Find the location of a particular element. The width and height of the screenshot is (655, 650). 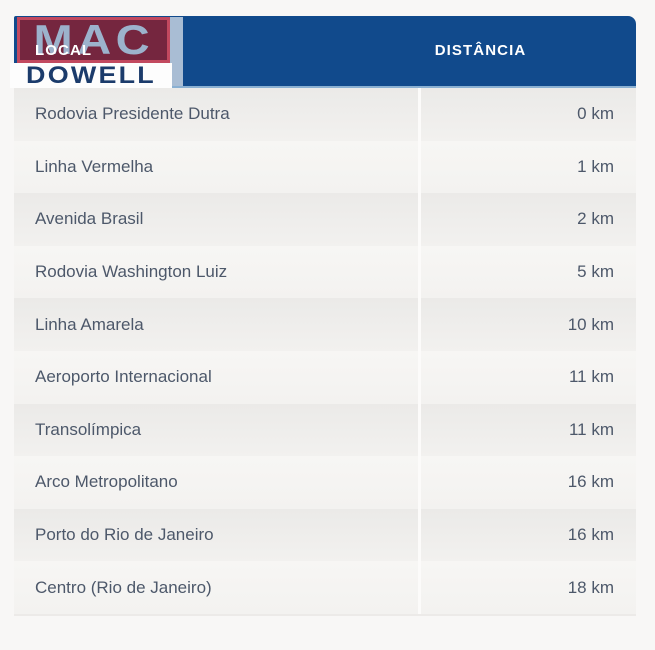

row-local-label: Avenida Brasil is located at coordinates (89, 219).